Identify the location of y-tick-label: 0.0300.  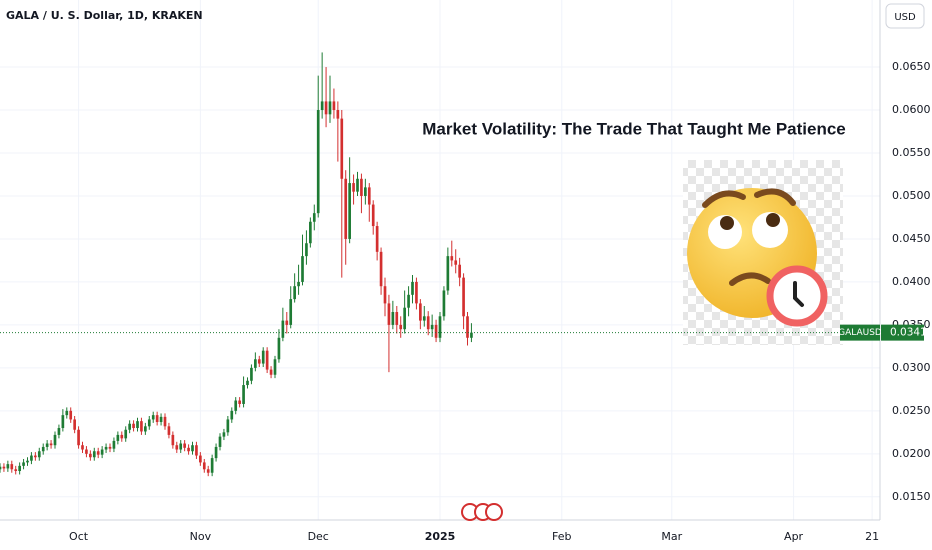
(911, 367).